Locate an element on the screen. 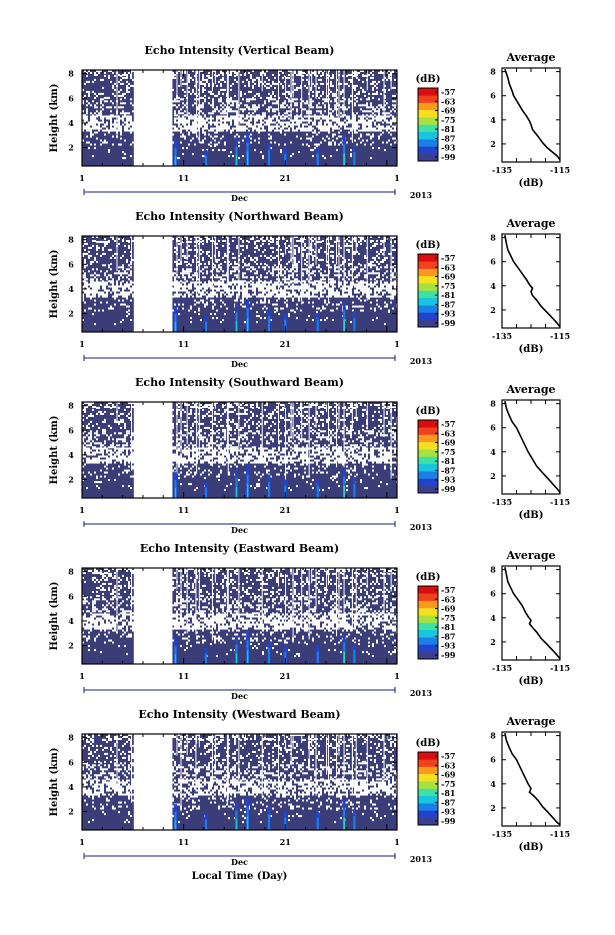  panel-title: Echo Intensity (Eastward Beam) is located at coordinates (239, 548).